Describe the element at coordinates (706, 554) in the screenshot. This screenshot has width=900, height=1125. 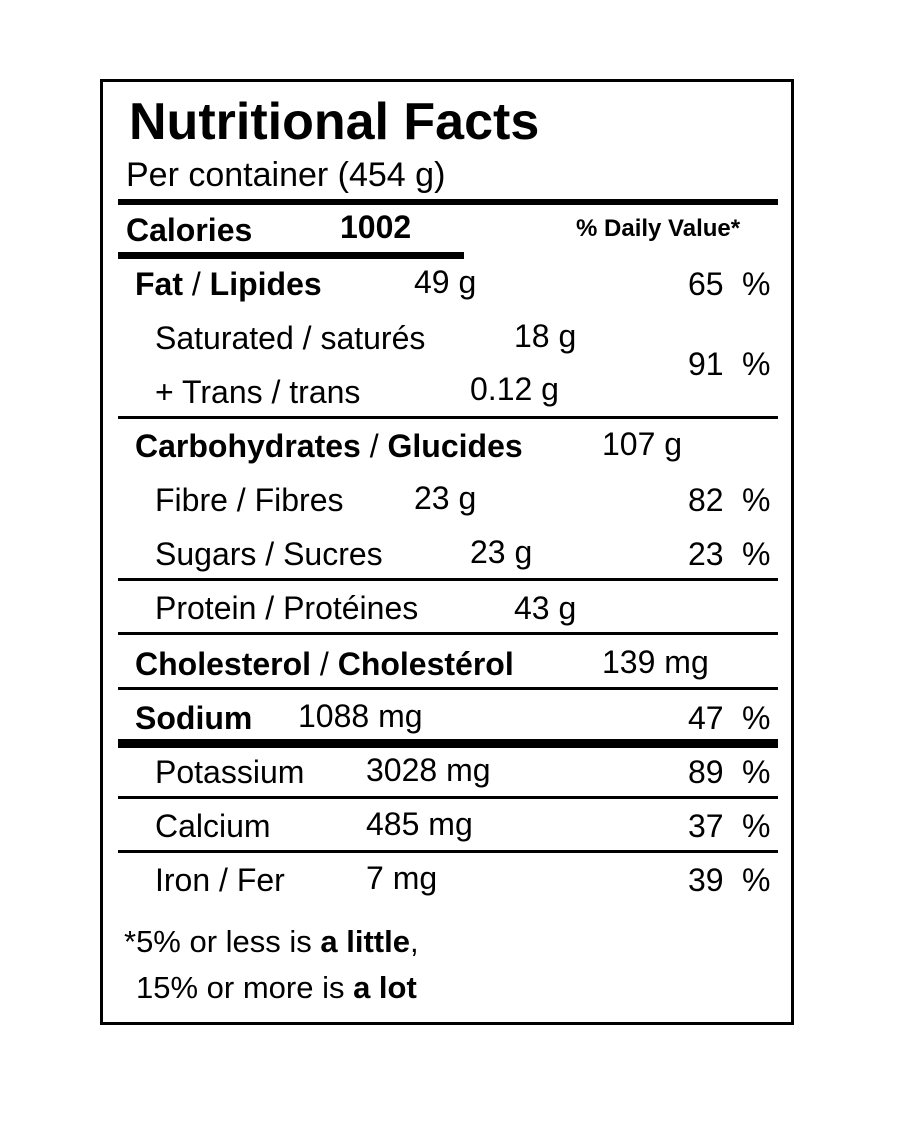
I see `sugars-dv: 23` at that location.